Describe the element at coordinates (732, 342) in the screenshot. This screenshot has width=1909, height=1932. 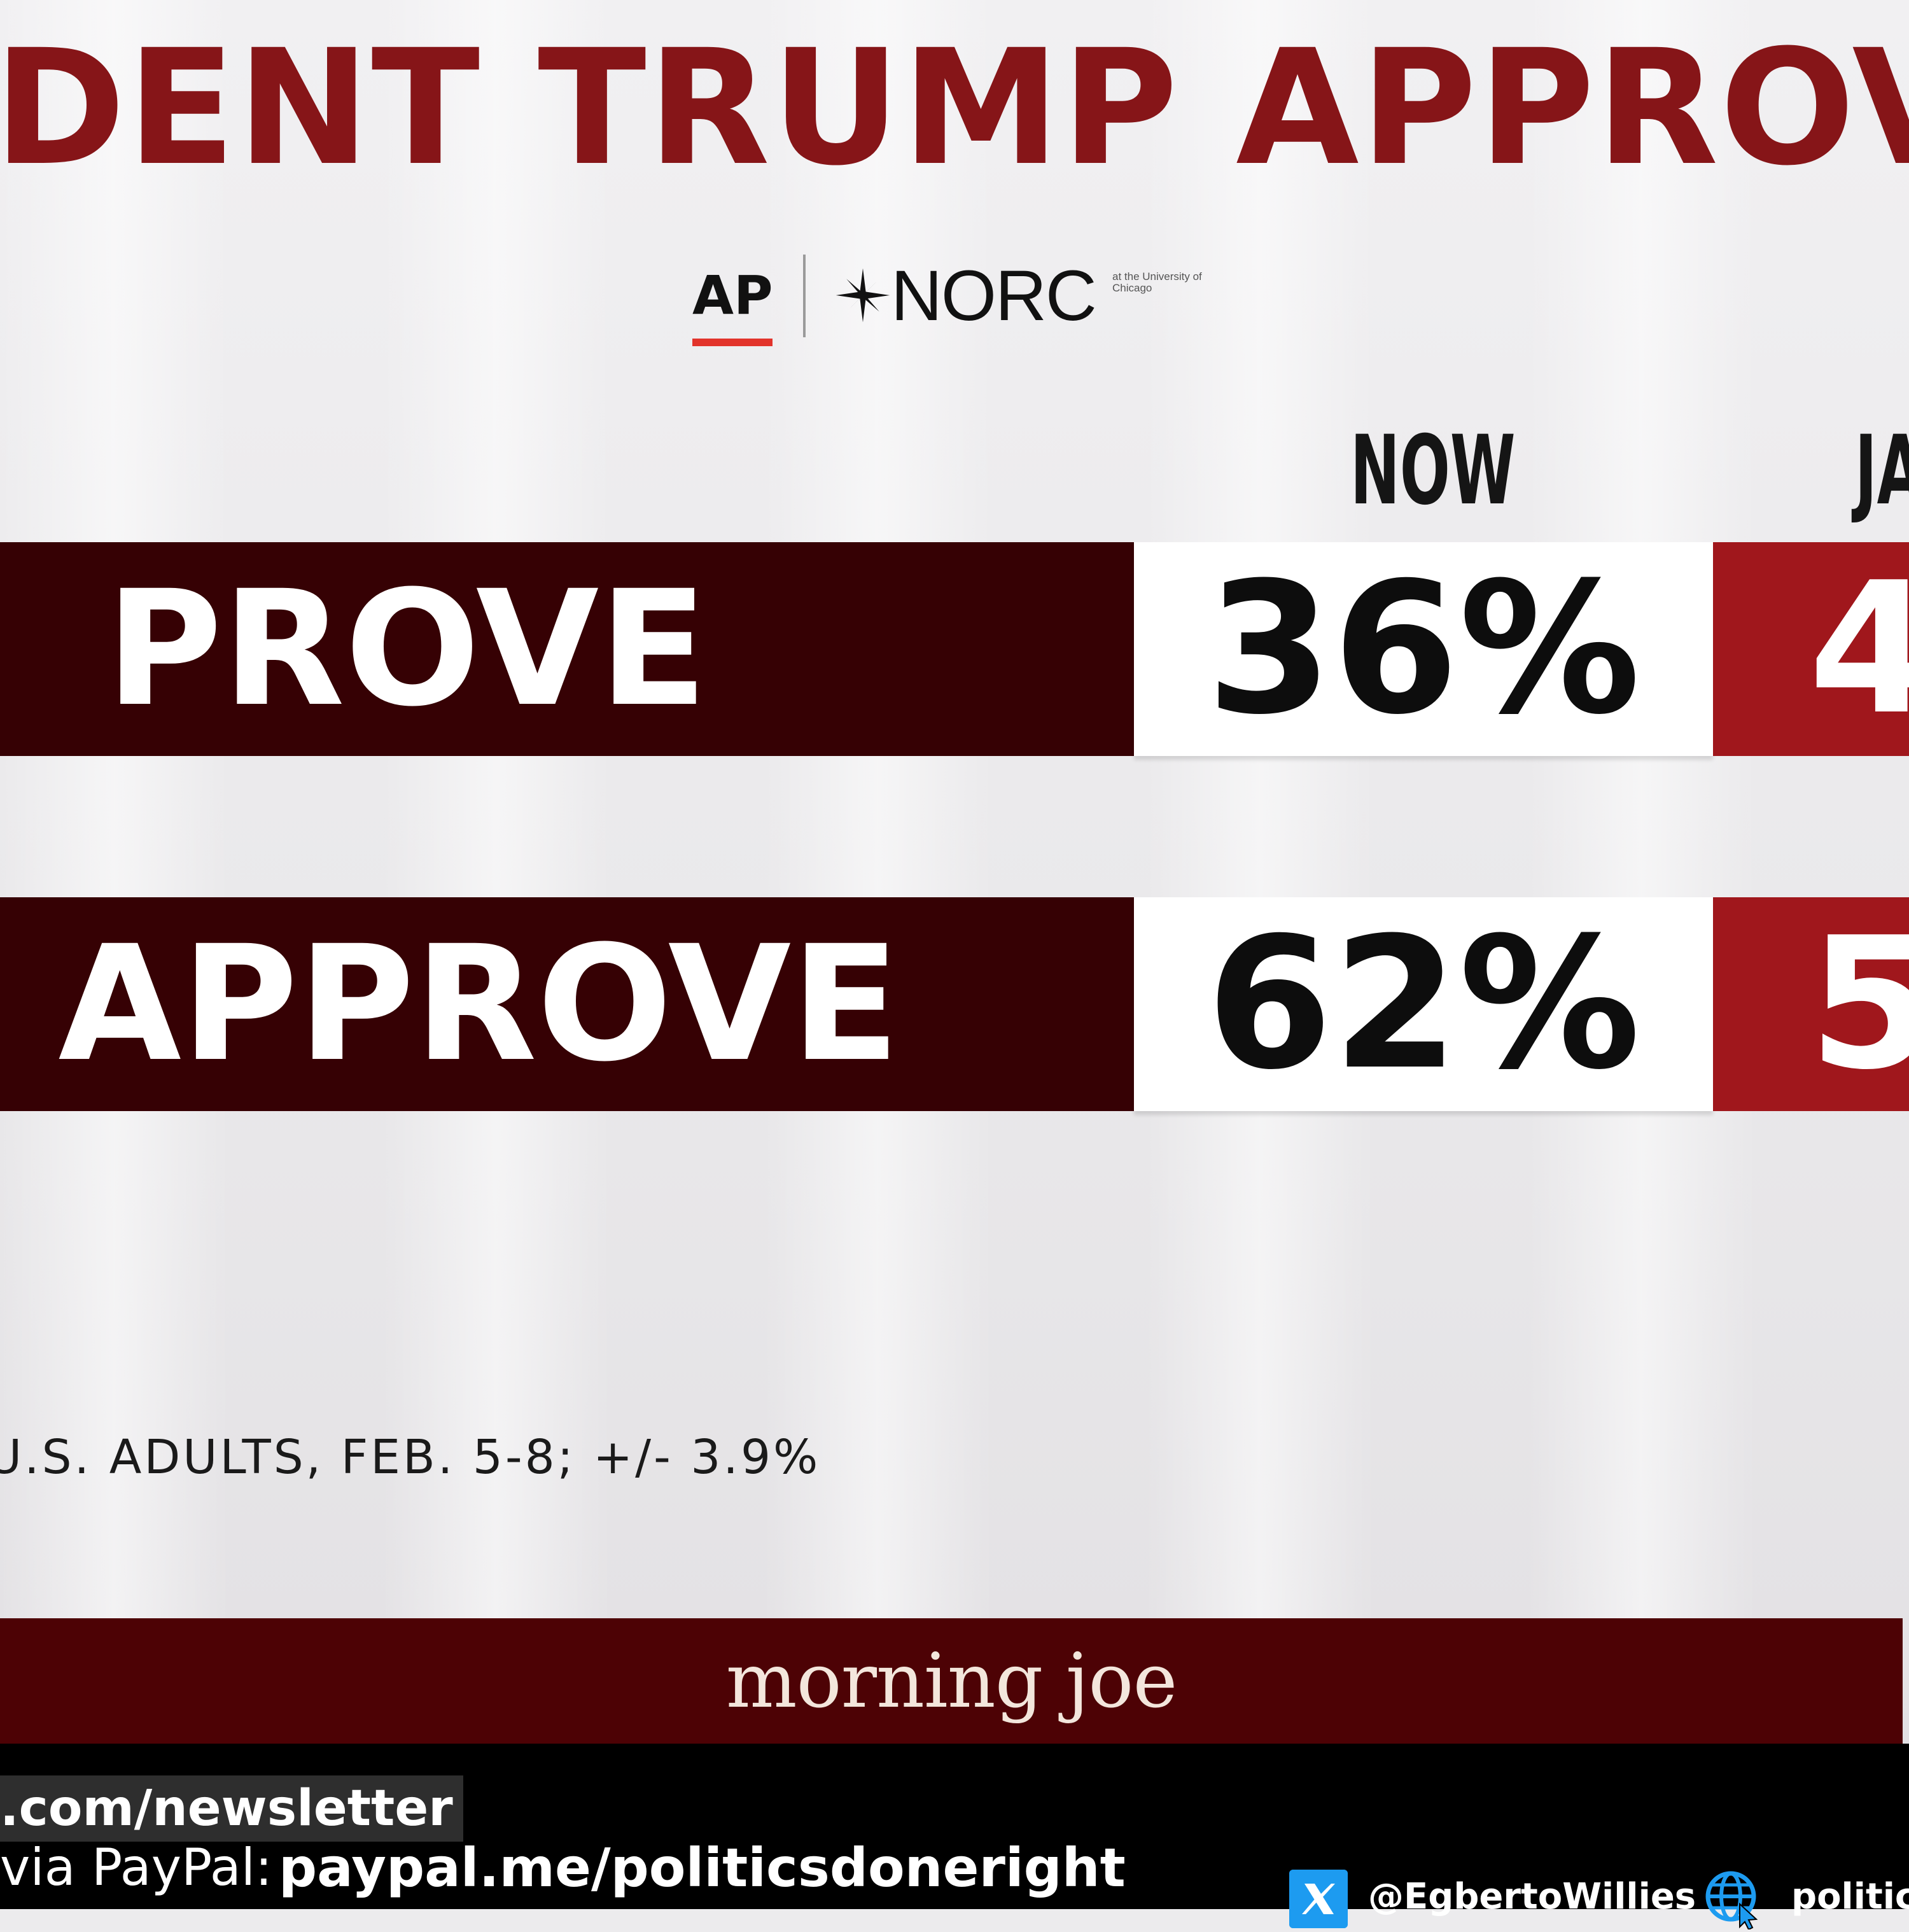
I see `ap-logo-underline` at that location.